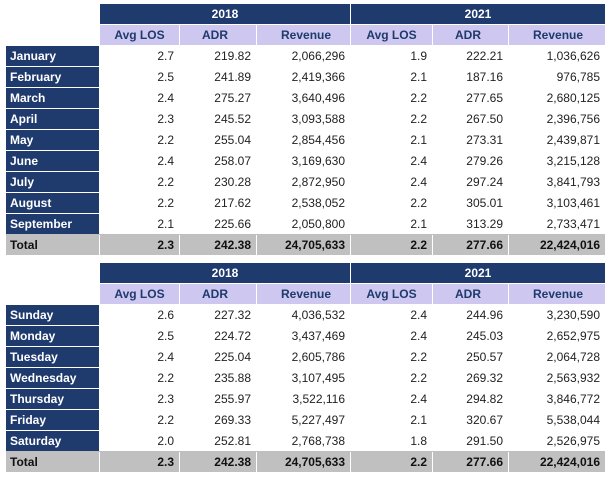 This screenshot has height=481, width=609. Describe the element at coordinates (303, 294) in the screenshot. I see `column-header: Revenue` at that location.